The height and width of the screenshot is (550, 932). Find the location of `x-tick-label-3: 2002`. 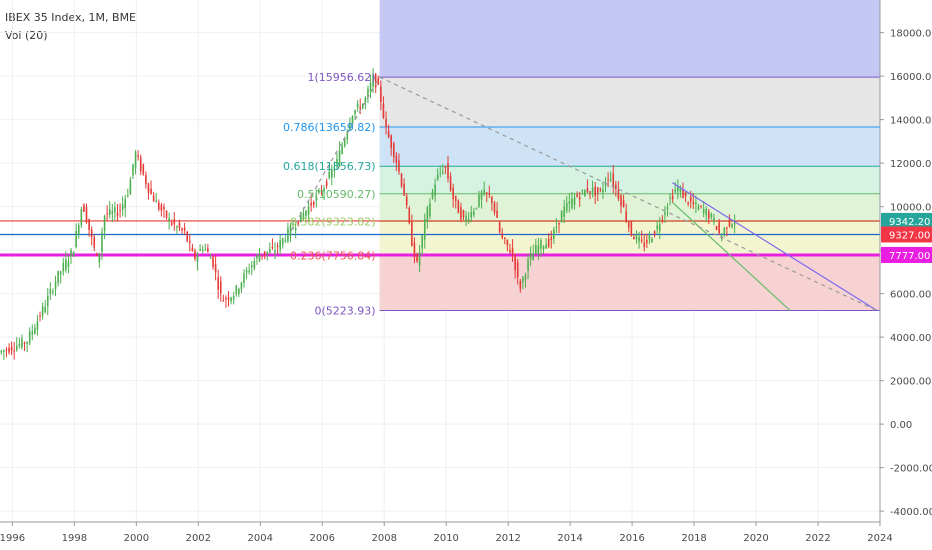

x-tick-label-3: 2002 is located at coordinates (198, 538).